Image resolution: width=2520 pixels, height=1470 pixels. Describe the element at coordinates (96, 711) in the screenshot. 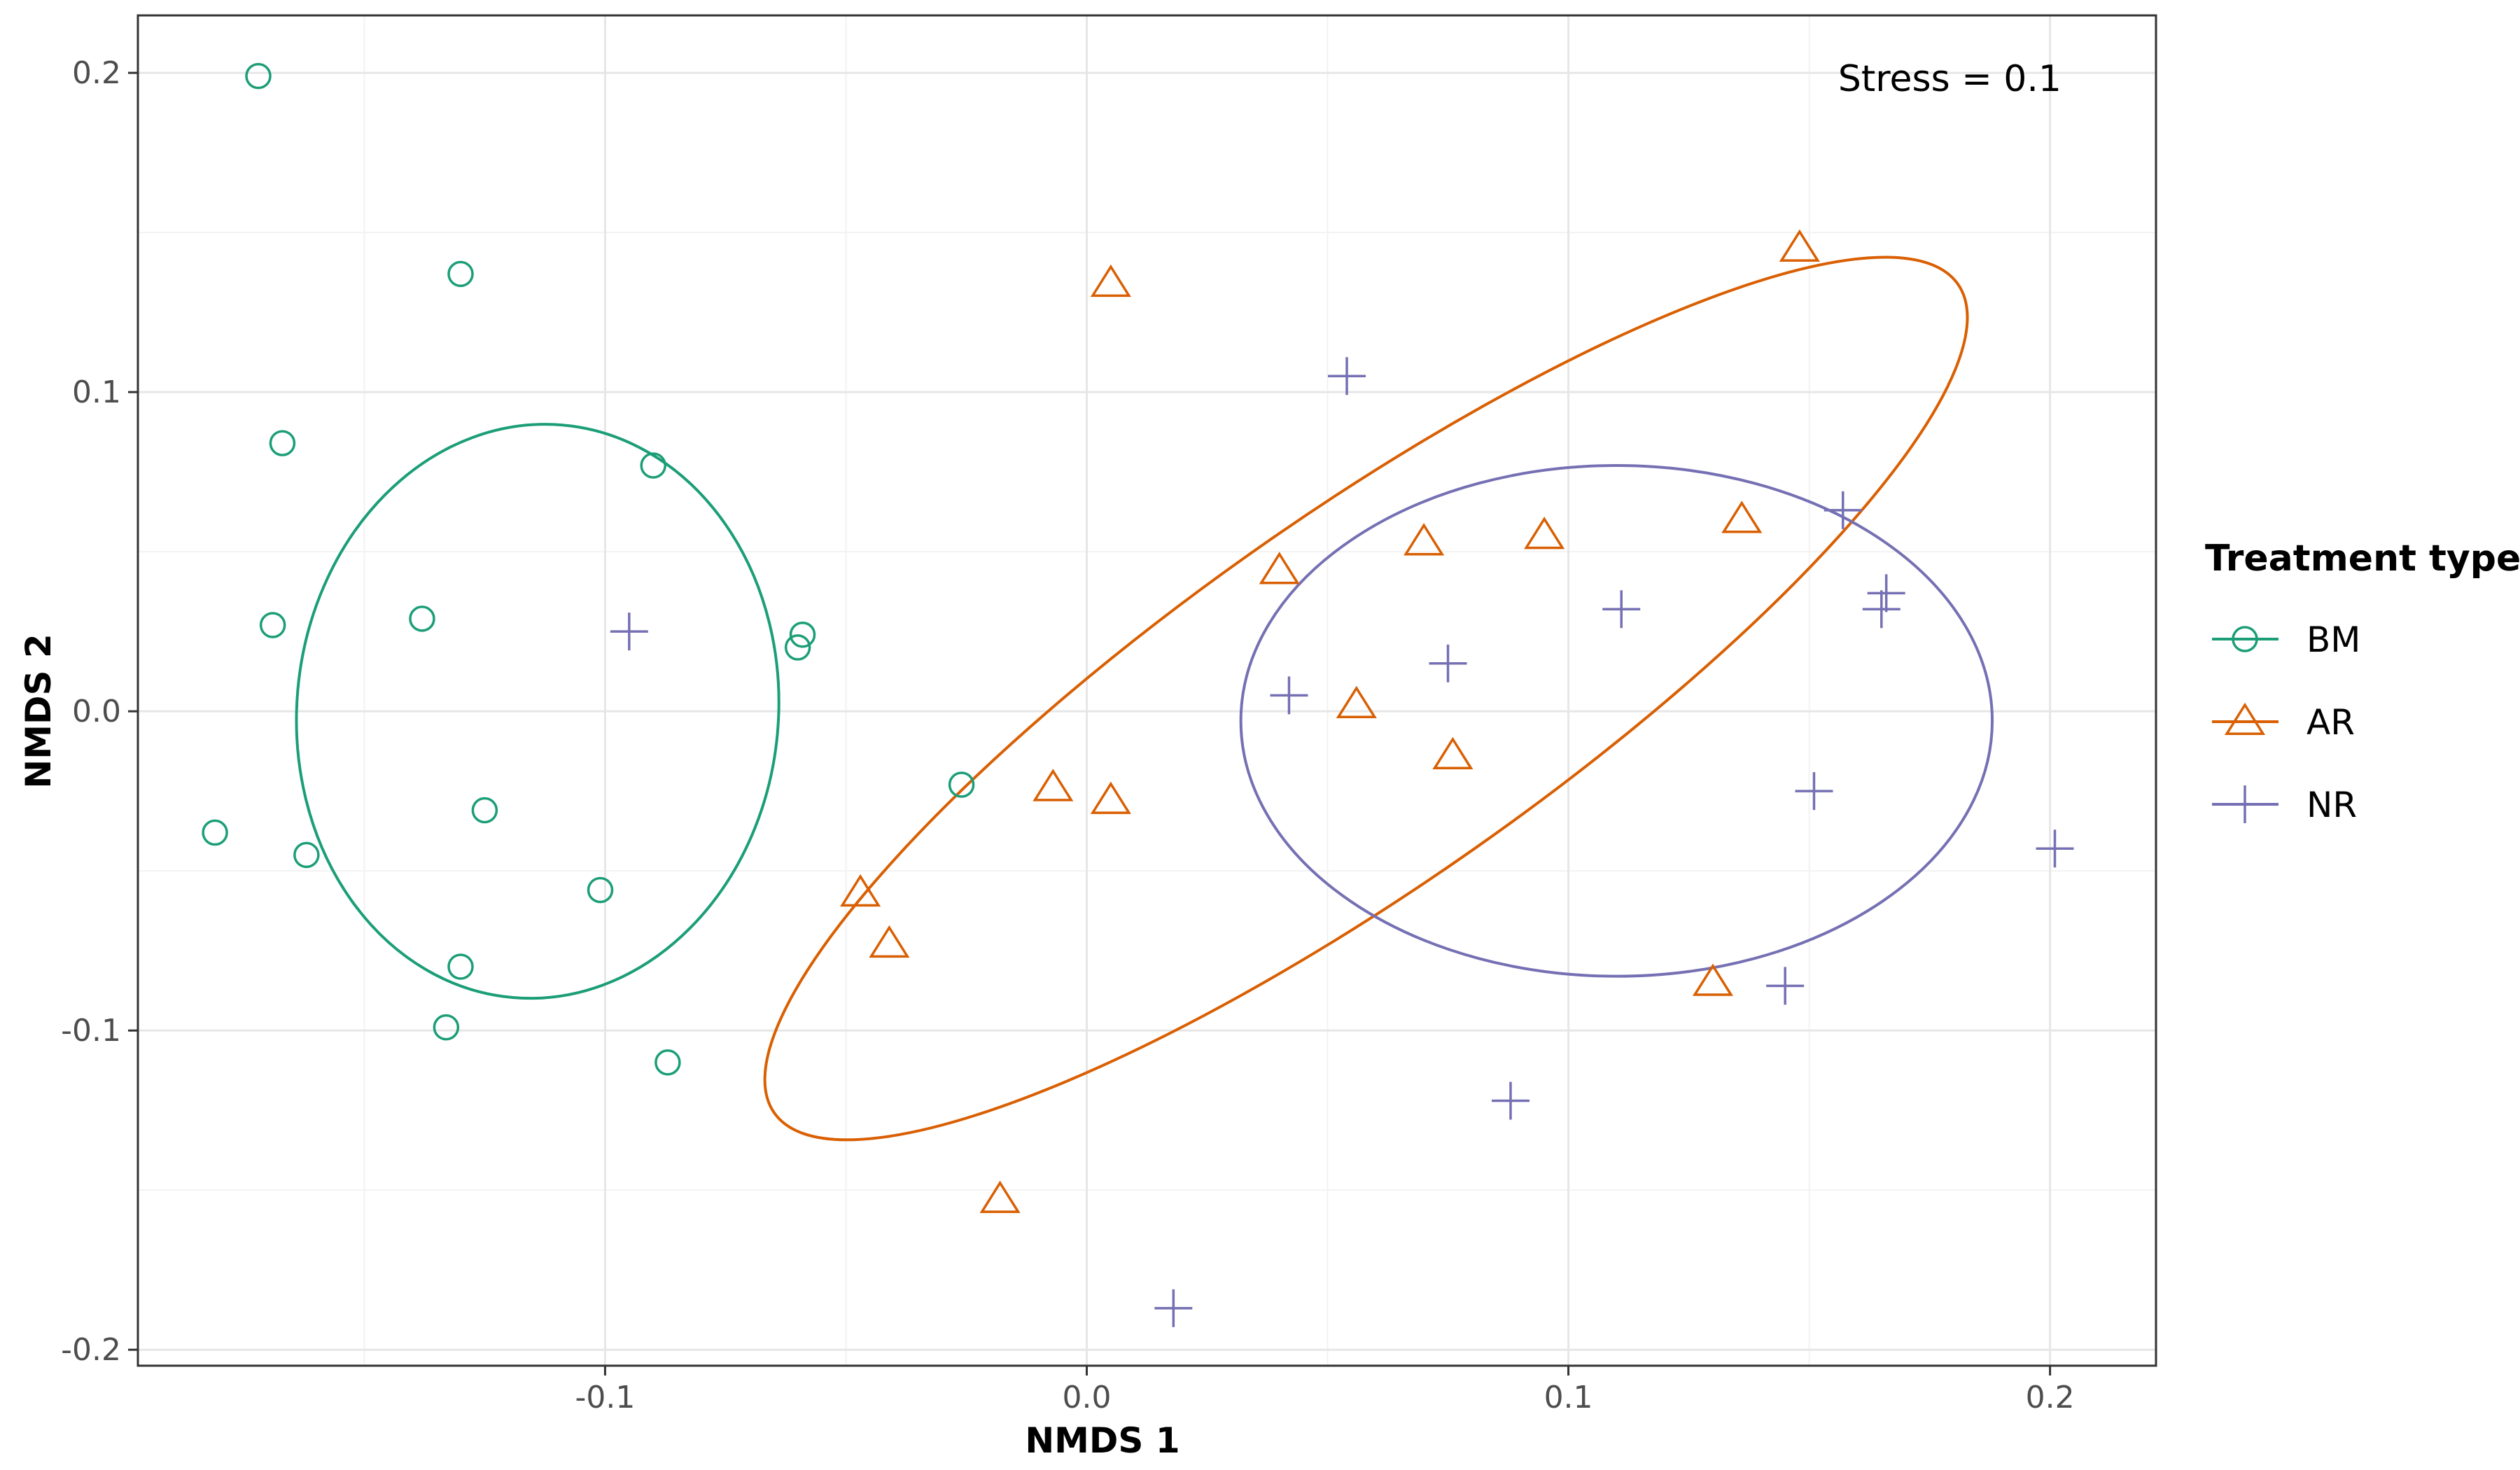

I see `y-tick-label: 0.0` at that location.